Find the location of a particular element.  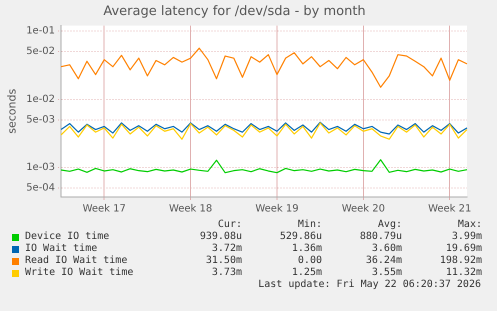

legend-label: Device IO time is located at coordinates (67, 237).